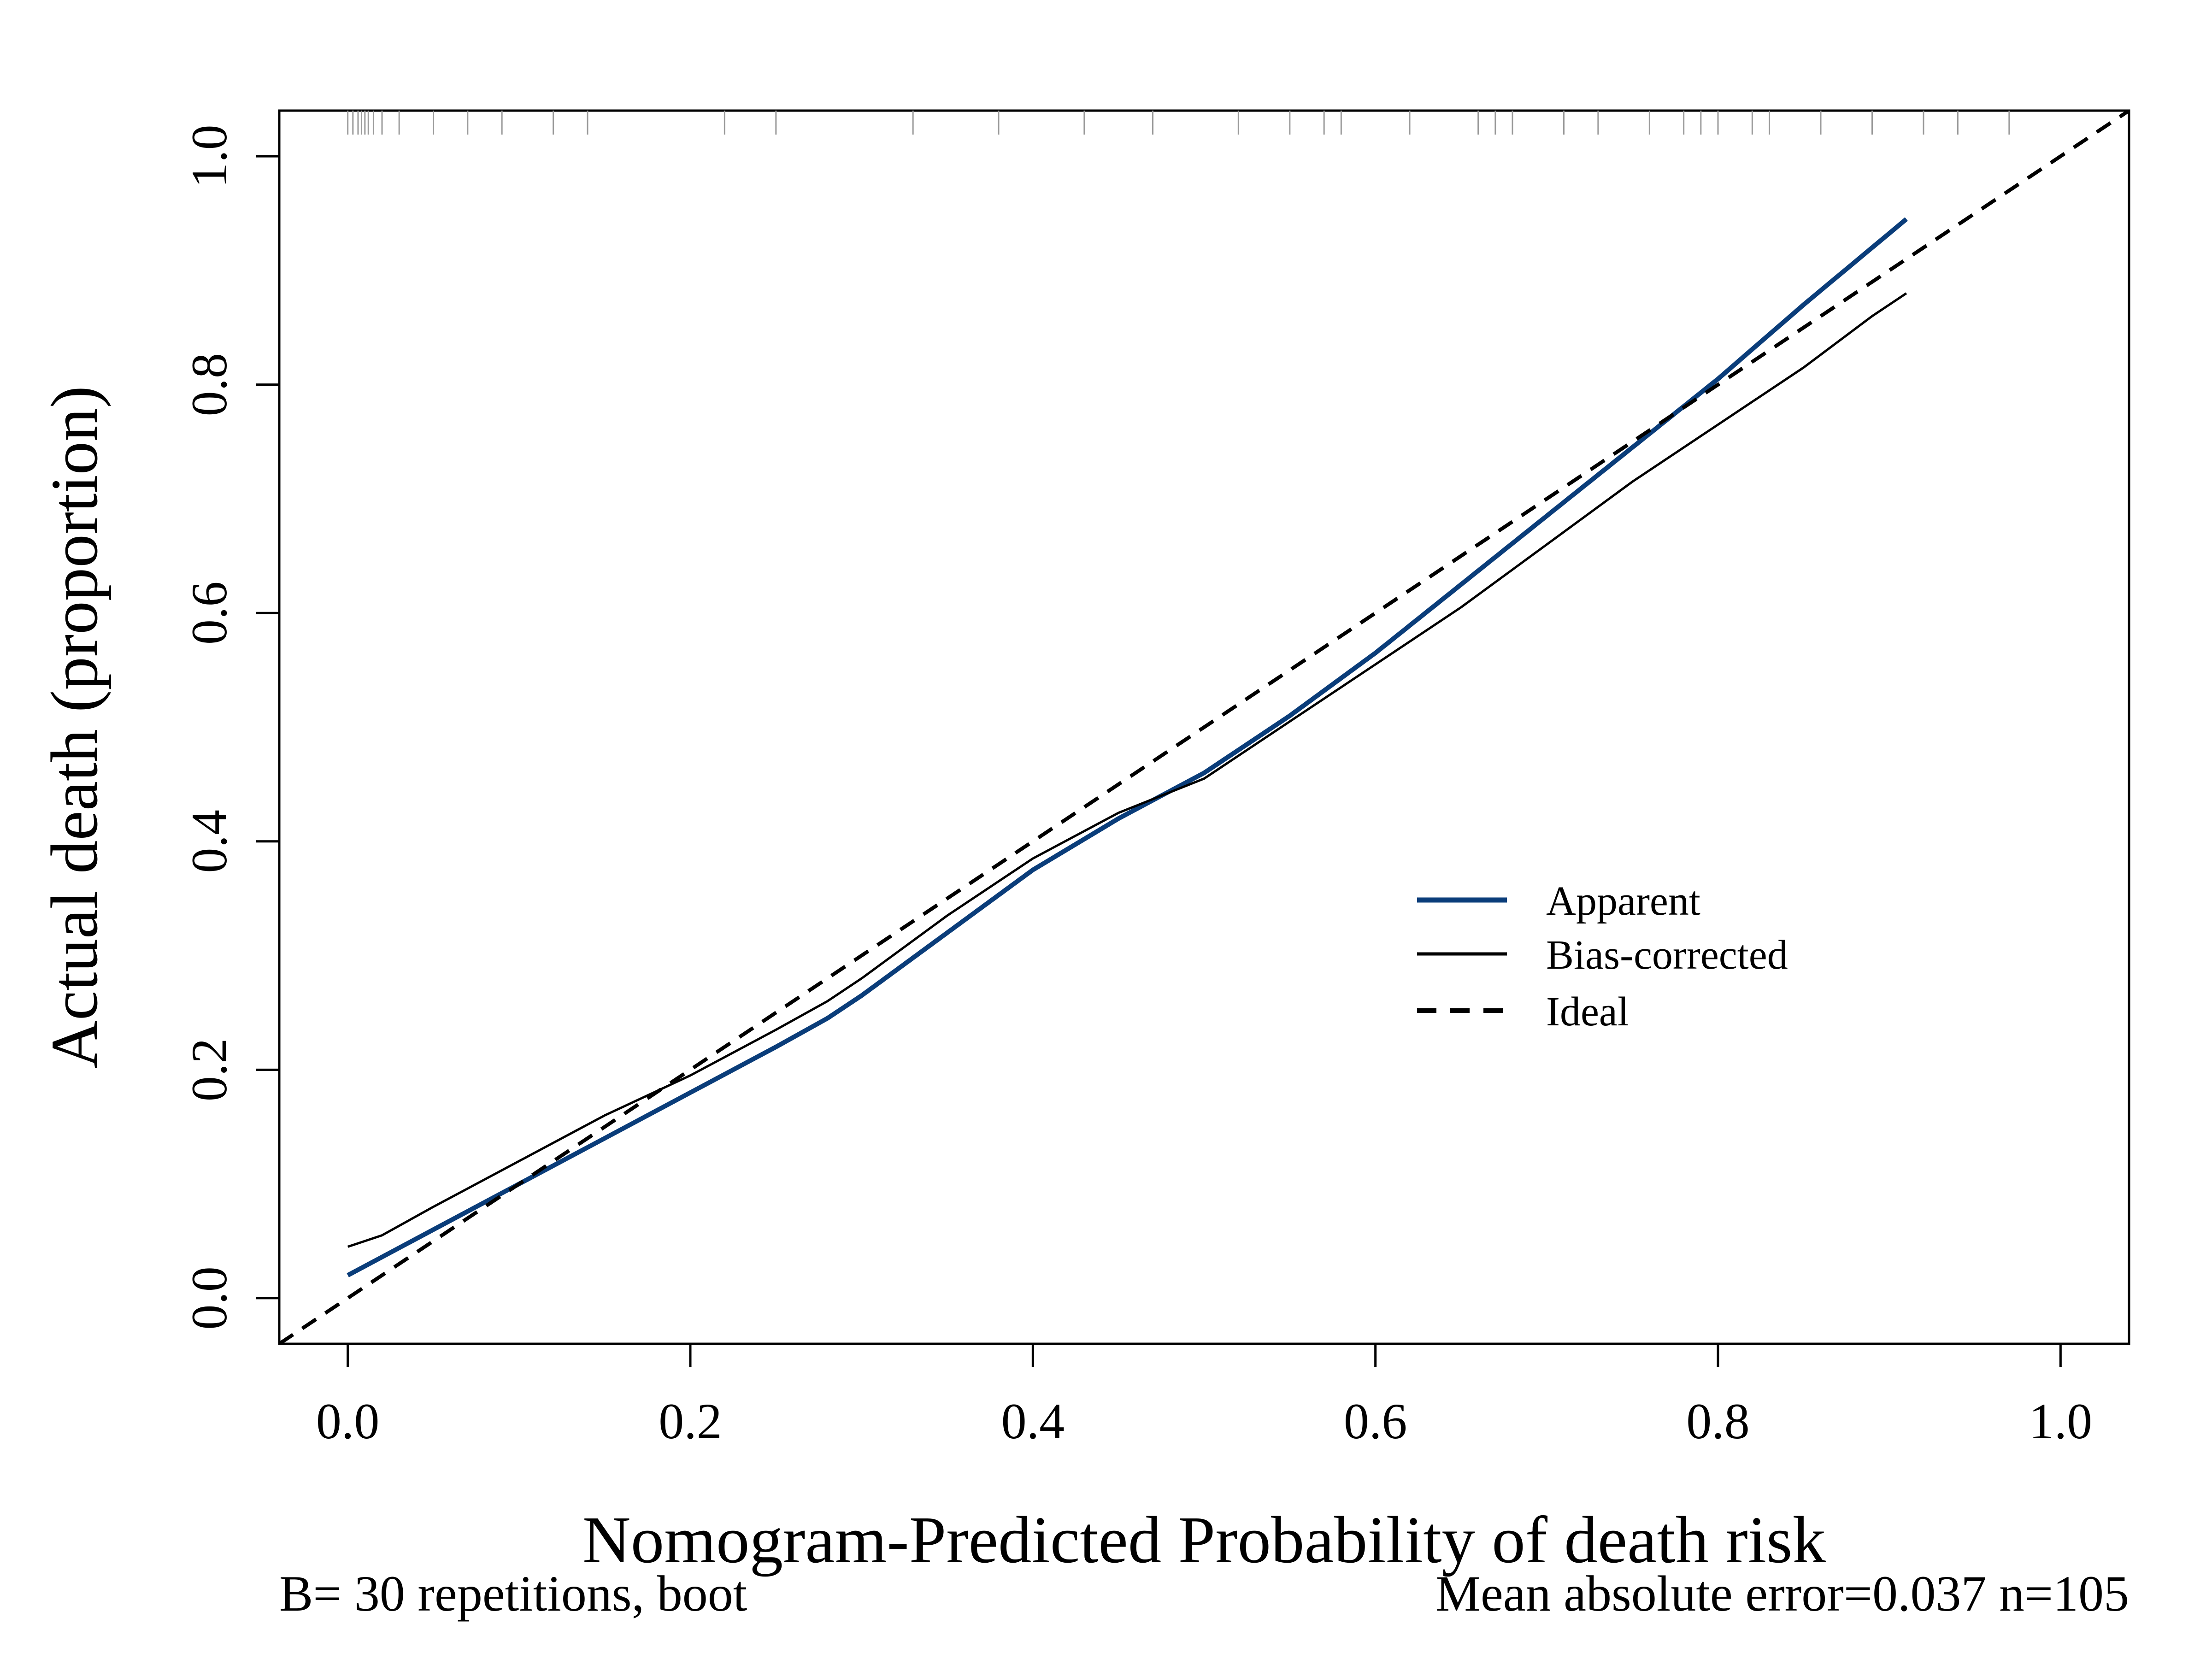  What do you see at coordinates (1718, 1421) in the screenshot?
I see `x-tick-label: 0.8` at bounding box center [1718, 1421].